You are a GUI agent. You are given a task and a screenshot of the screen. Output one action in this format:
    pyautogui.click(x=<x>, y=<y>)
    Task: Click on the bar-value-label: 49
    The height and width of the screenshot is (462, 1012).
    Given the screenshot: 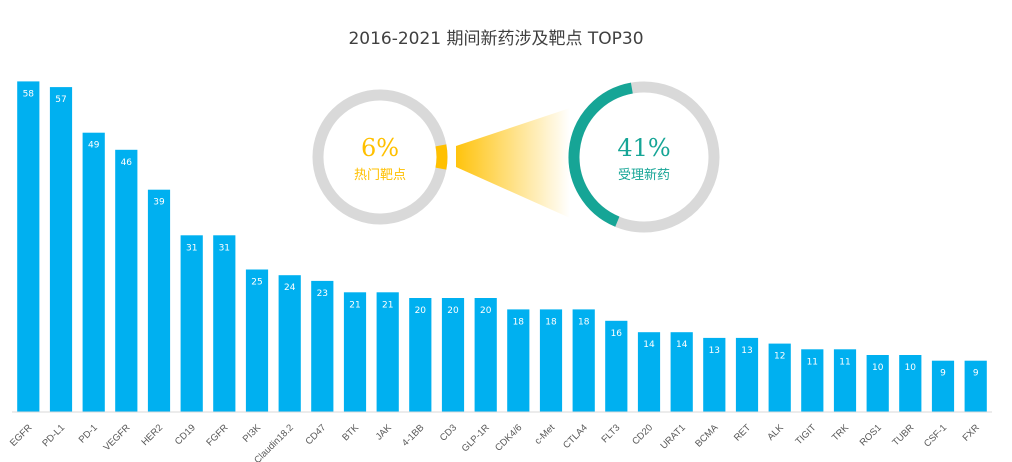 What is the action you would take?
    pyautogui.click(x=94, y=146)
    